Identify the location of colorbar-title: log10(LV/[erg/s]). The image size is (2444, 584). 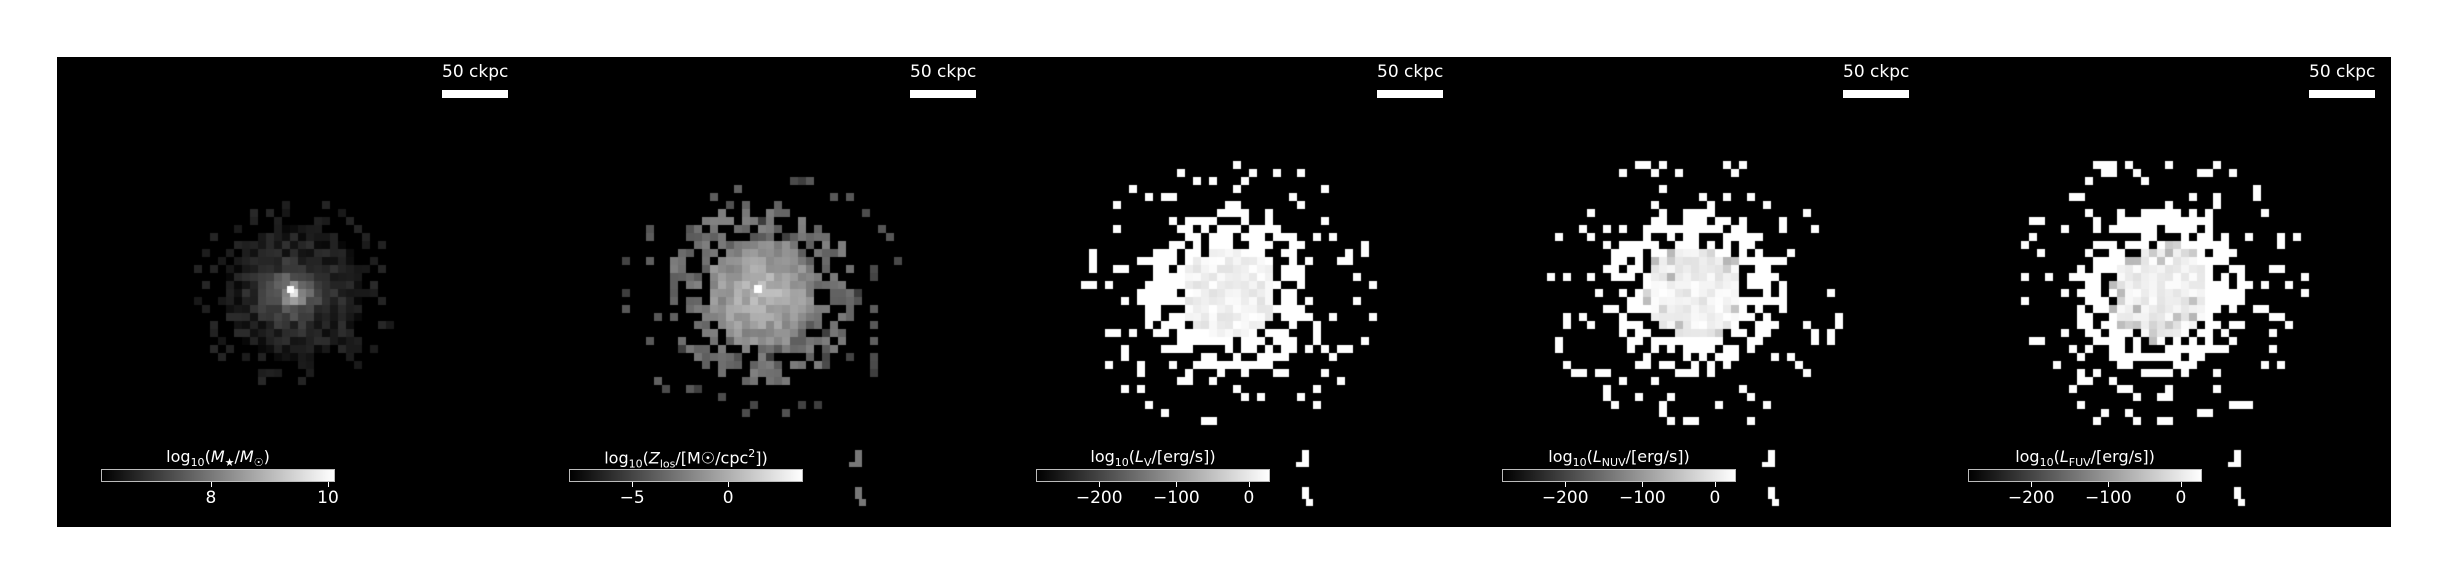
(1153, 458).